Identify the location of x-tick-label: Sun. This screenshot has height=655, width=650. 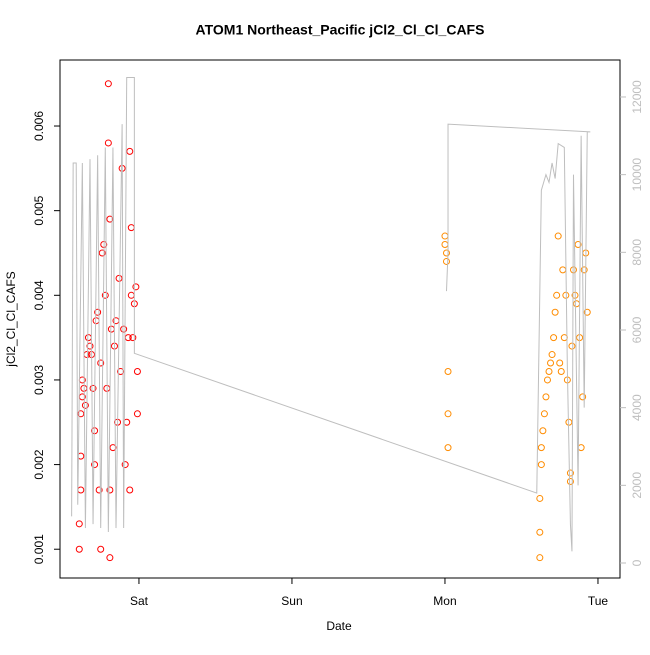
(291, 601).